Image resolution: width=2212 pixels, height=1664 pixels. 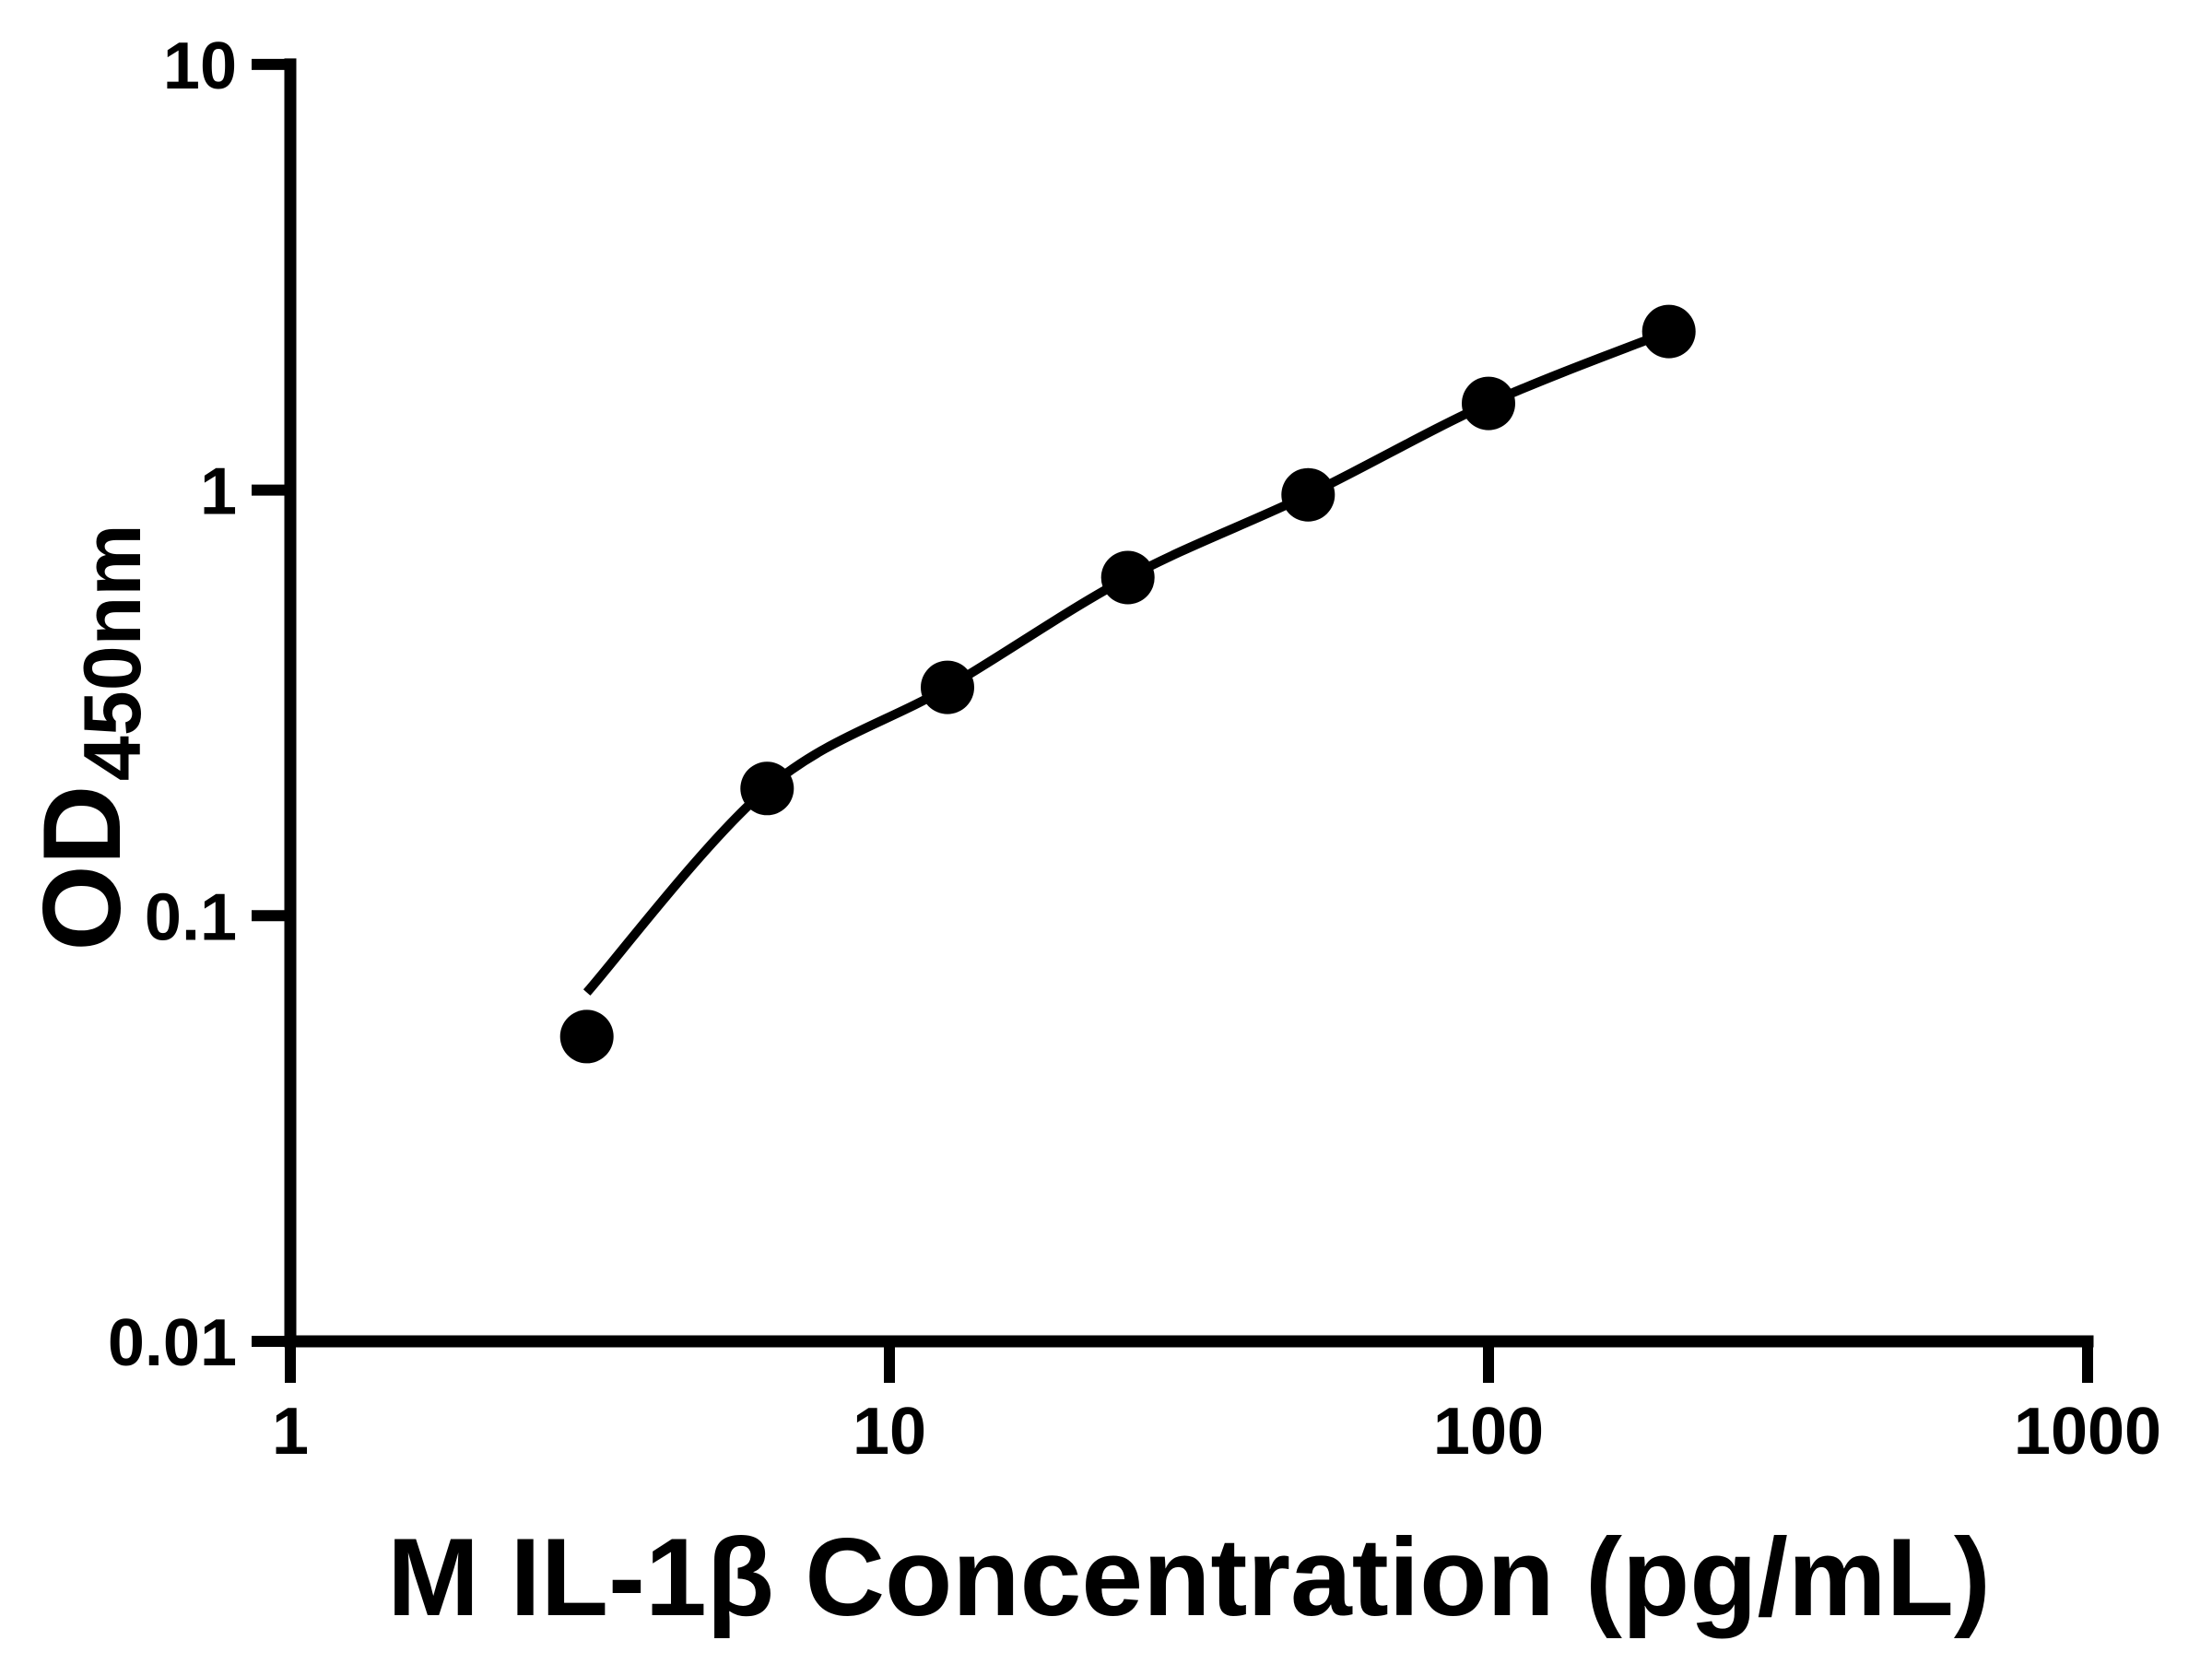 What do you see at coordinates (1216, 1405) in the screenshot?
I see `x-axis-ticks: 1 10 100 1000` at bounding box center [1216, 1405].